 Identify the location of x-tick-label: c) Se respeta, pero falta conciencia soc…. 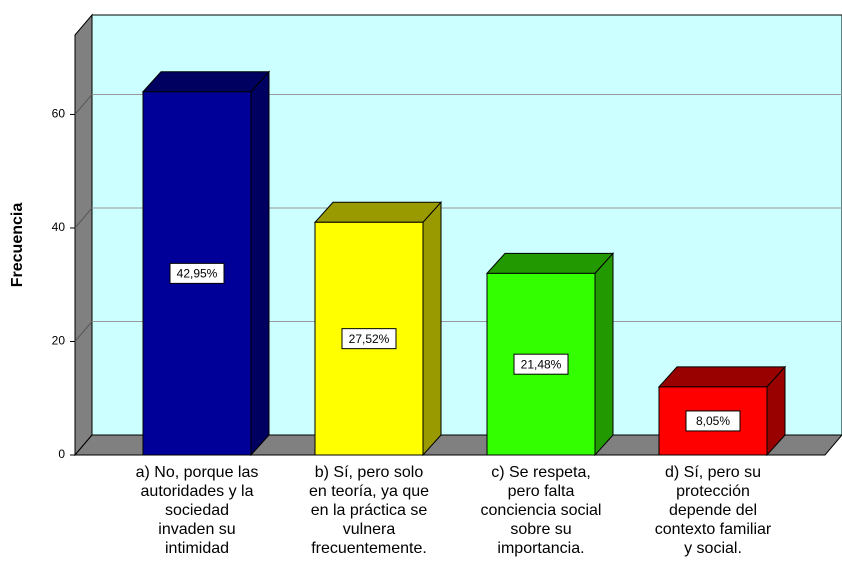
(541, 510).